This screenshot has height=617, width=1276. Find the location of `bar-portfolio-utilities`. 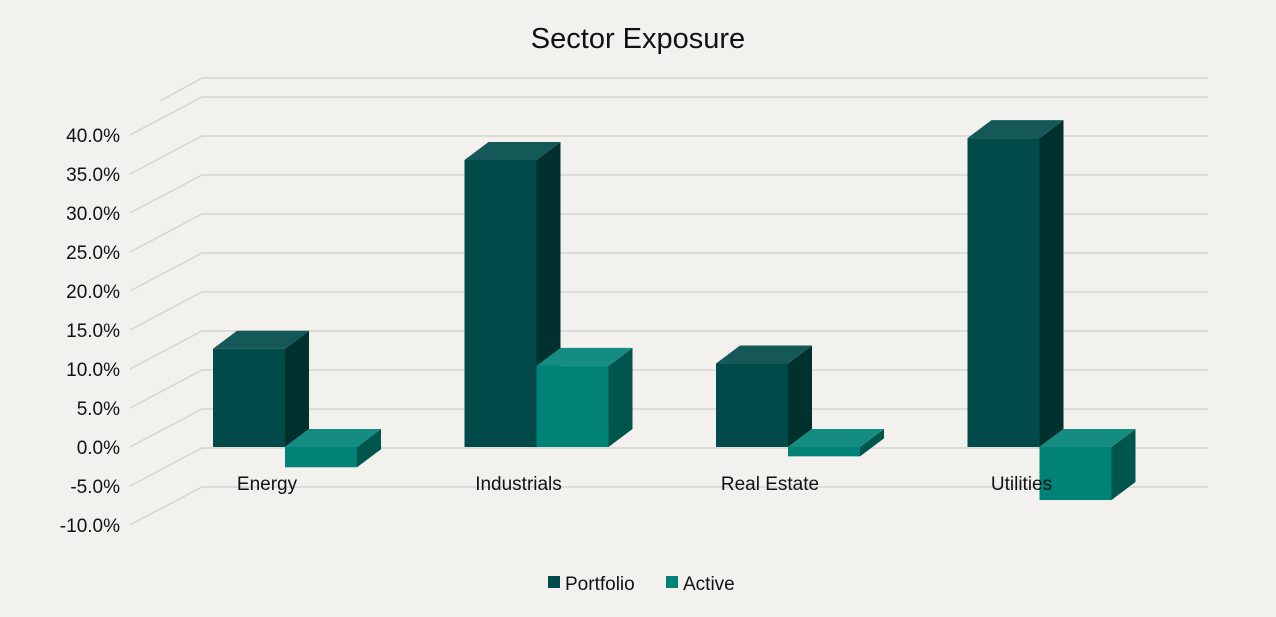

bar-portfolio-utilities is located at coordinates (1015, 284).